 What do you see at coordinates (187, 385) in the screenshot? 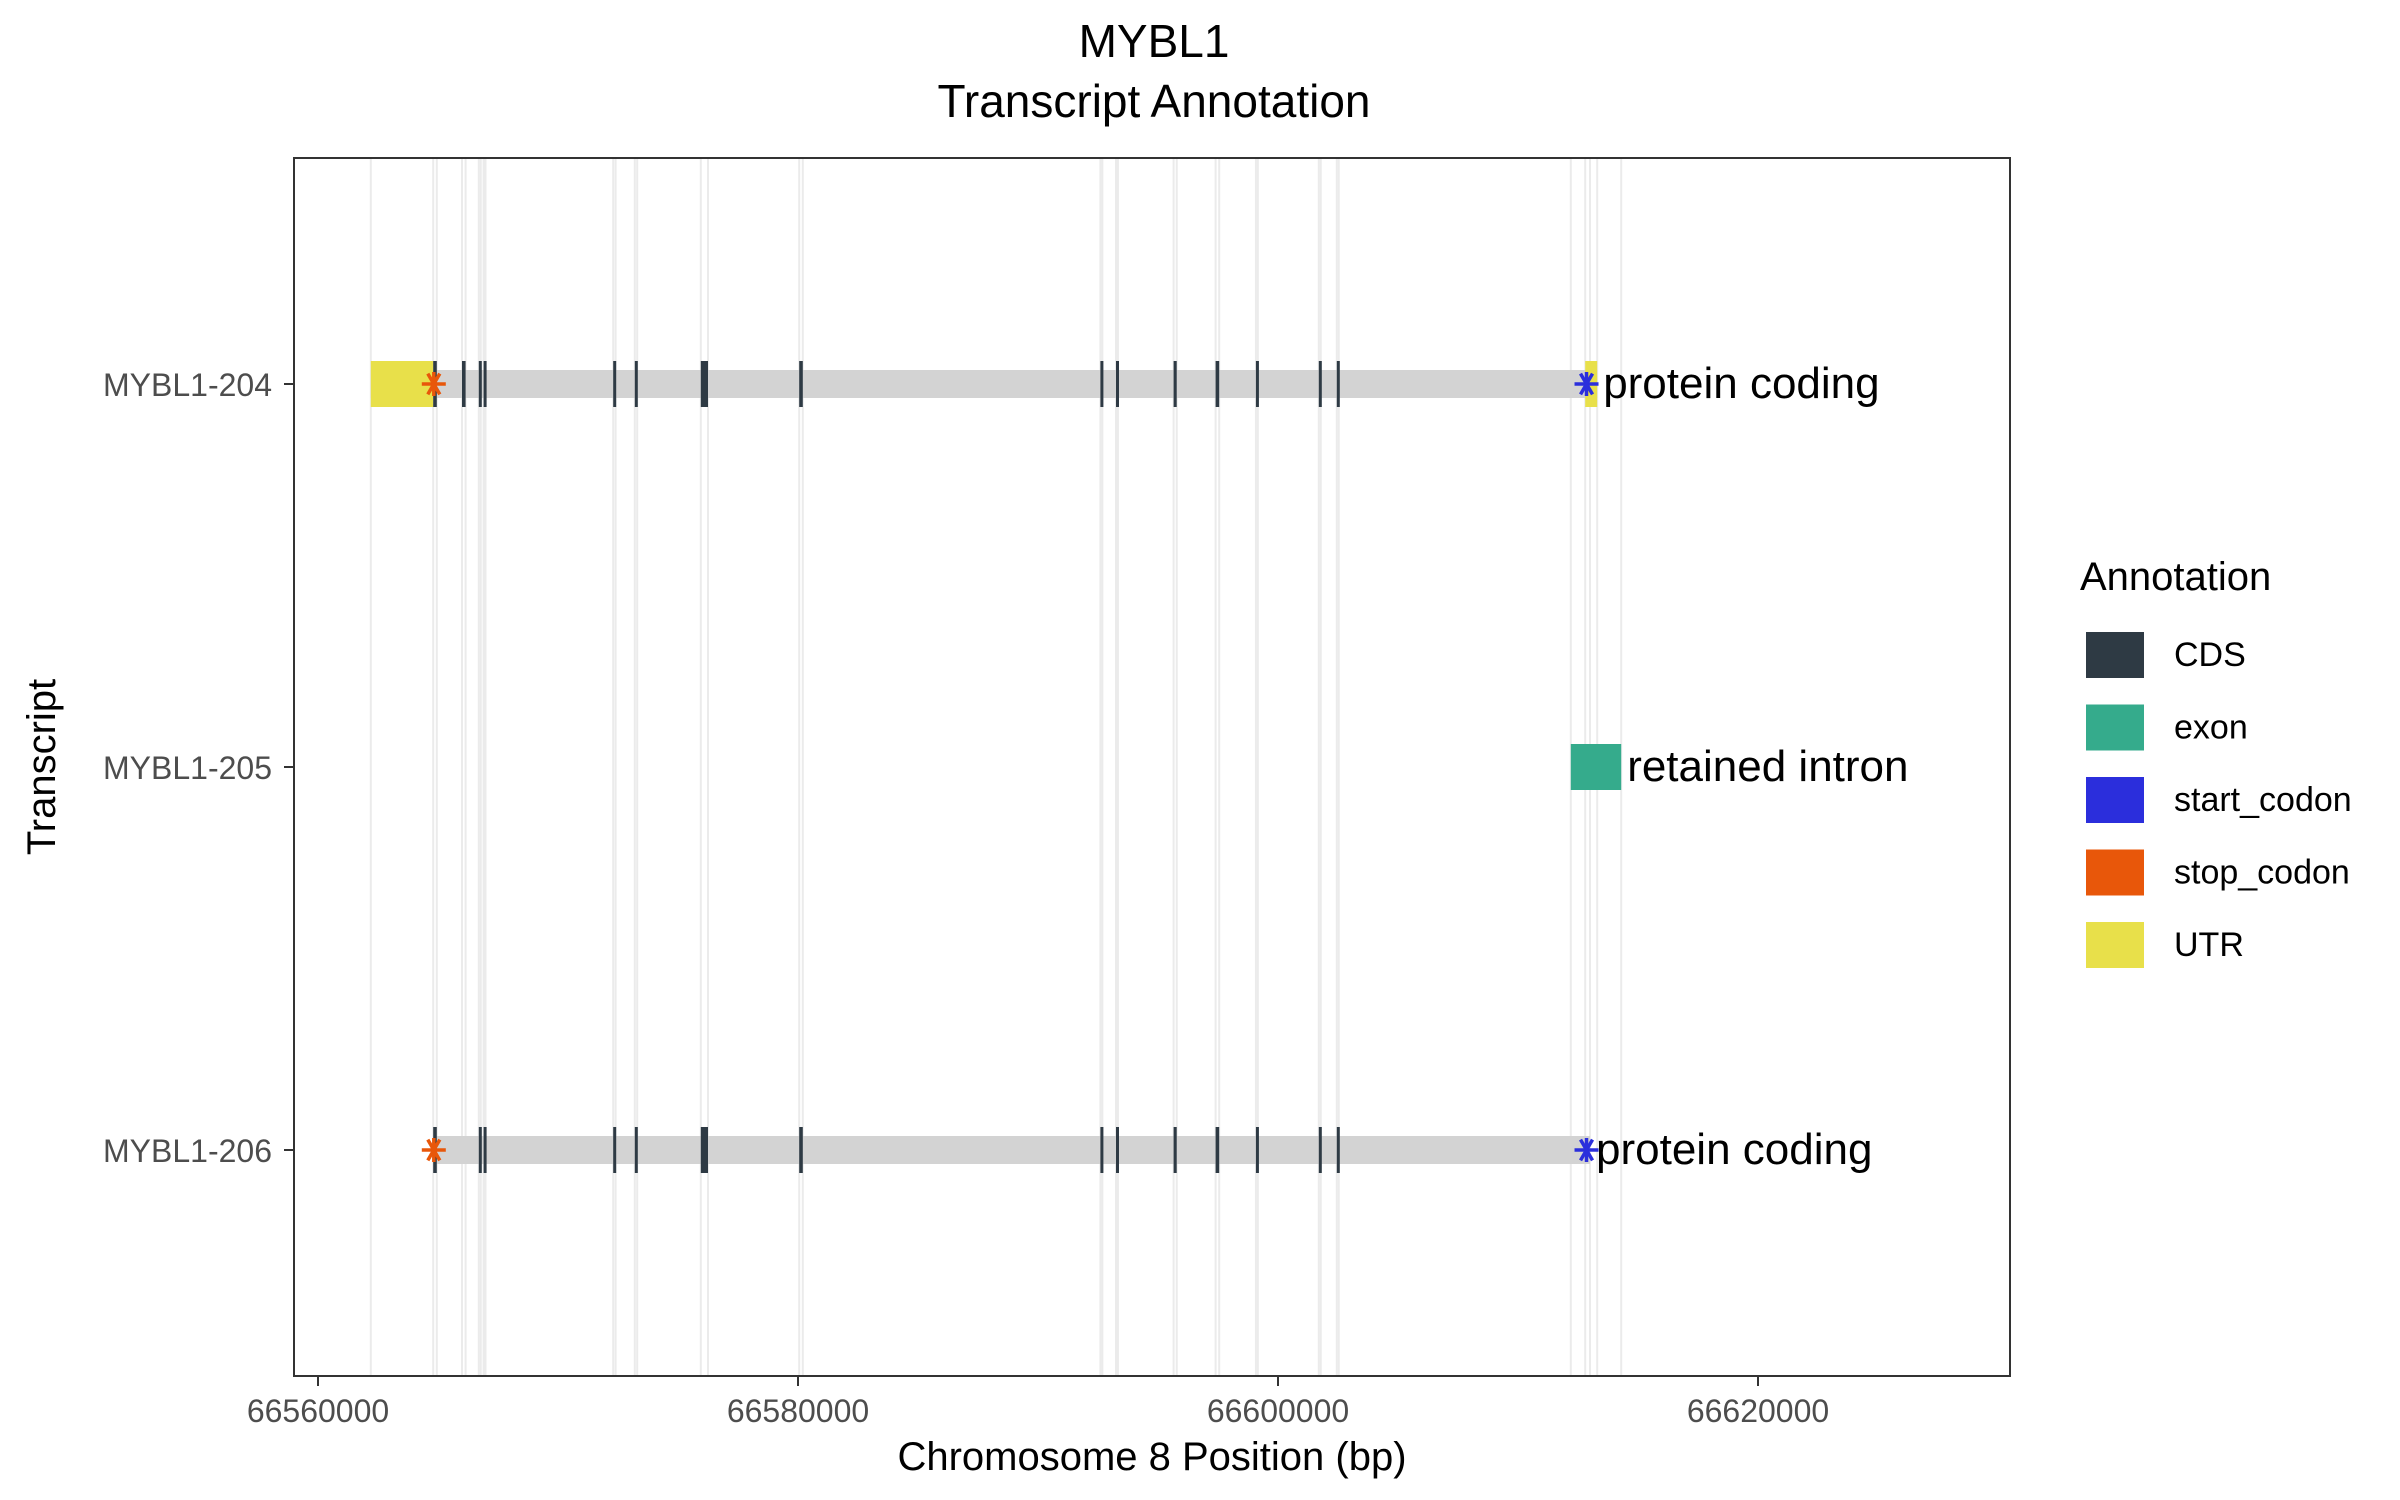
I see `y-tick-label: MYBL1-204` at bounding box center [187, 385].